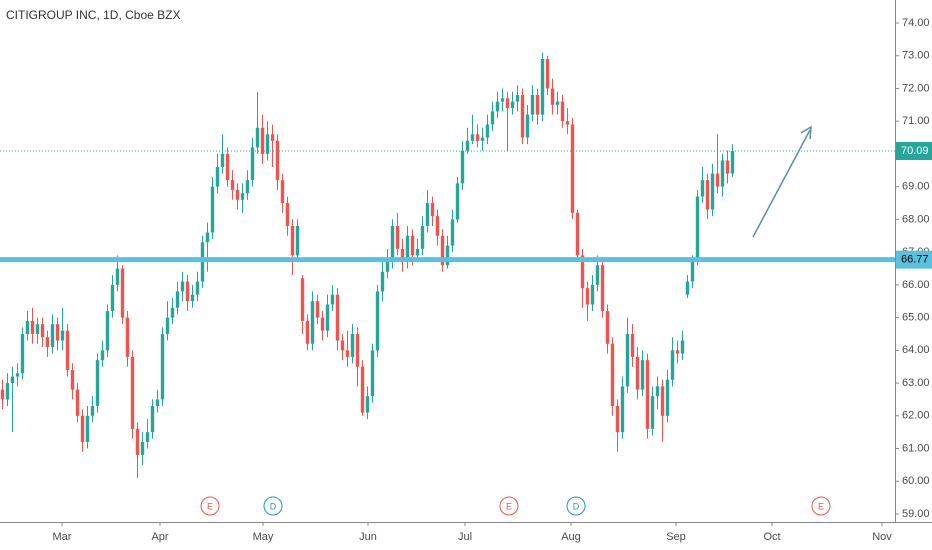 The height and width of the screenshot is (550, 932). Describe the element at coordinates (159, 537) in the screenshot. I see `x-tick-label: Apr` at that location.